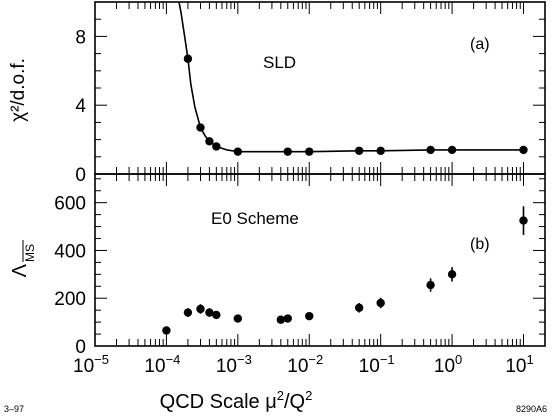  I want to click on y-tick-label-a: 8, so click(80, 37).